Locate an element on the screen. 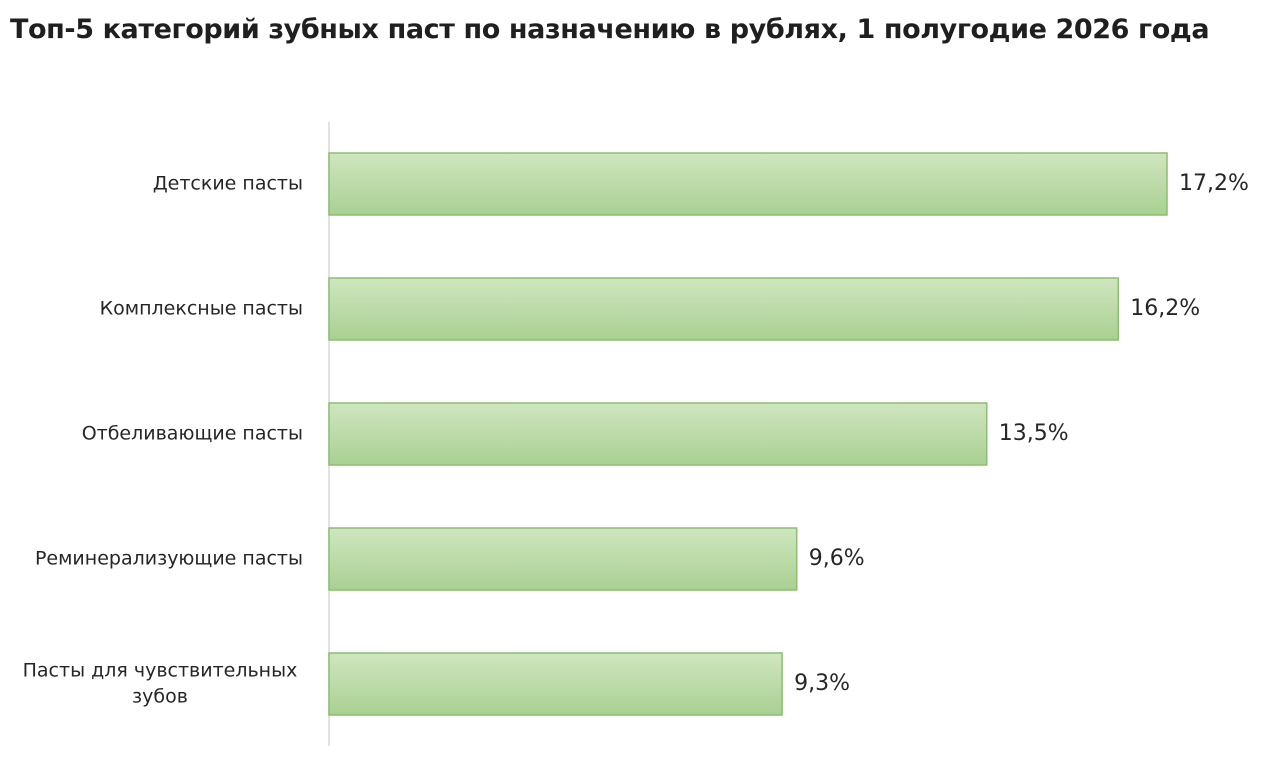 This screenshot has height=759, width=1280. category-label: Пасты для чувствительных зубов is located at coordinates (160, 684).